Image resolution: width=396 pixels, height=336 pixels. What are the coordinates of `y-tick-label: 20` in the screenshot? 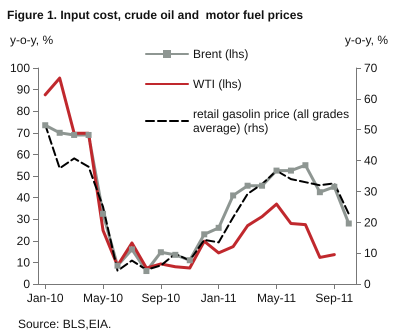 It's located at (23, 241).